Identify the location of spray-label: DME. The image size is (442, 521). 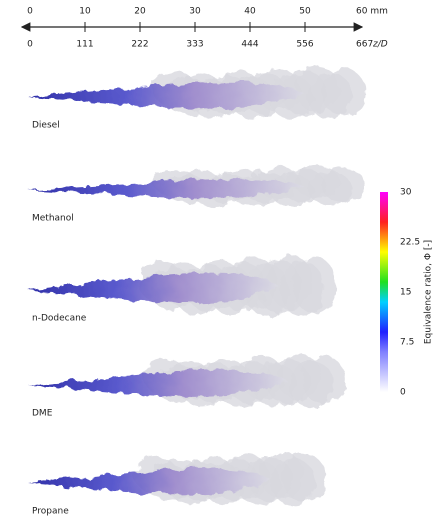
(42, 414).